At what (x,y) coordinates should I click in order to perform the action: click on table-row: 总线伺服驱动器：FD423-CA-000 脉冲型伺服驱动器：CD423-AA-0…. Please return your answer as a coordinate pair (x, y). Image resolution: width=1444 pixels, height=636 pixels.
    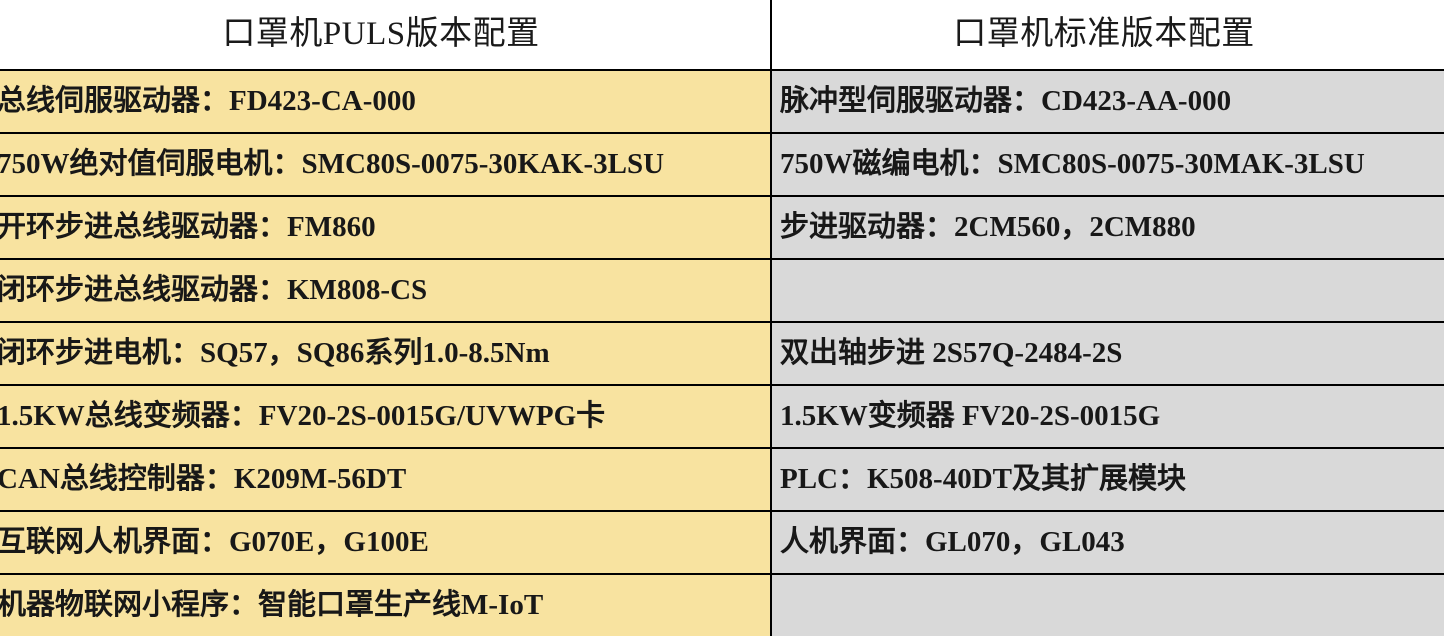
    Looking at the image, I should click on (722, 101).